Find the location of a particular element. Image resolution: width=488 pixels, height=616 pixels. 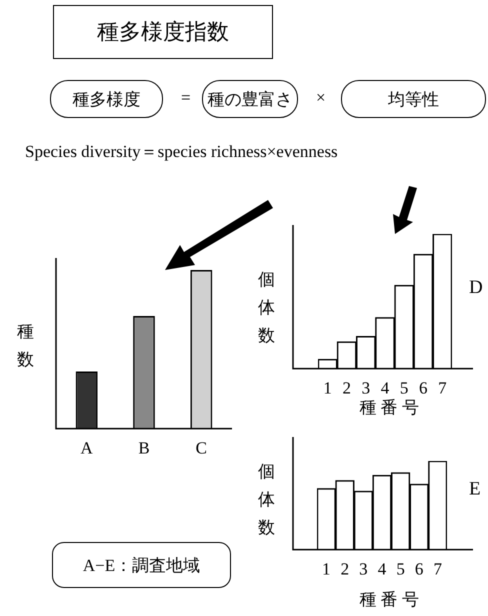

text: A−E：調査地域 is located at coordinates (141, 565).